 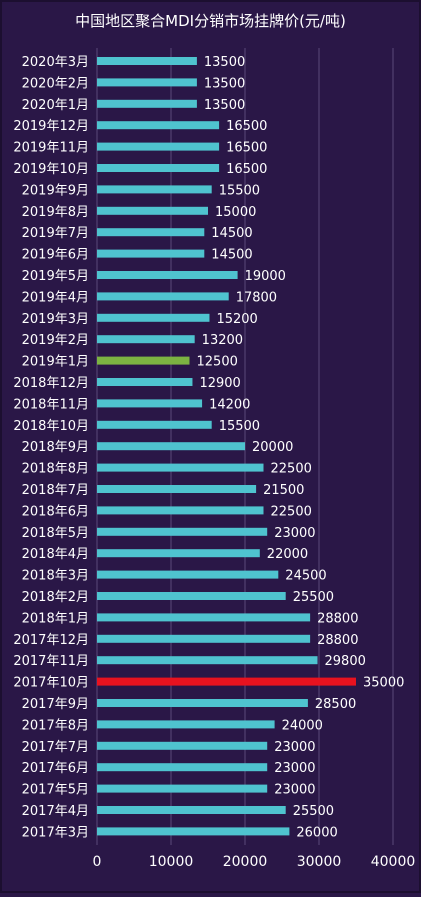 I want to click on category-label: 2020年3月, so click(x=55, y=62).